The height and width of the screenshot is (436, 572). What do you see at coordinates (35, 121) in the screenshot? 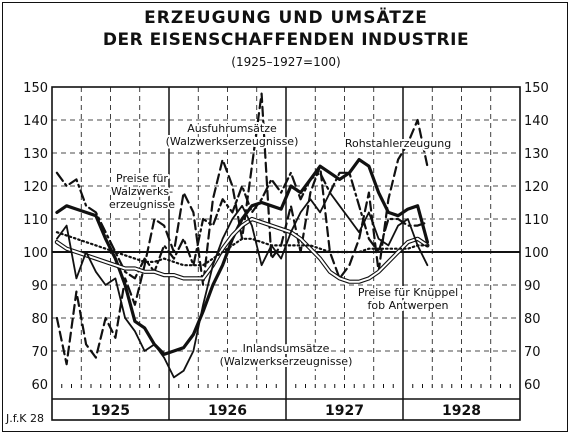
I see `y-tick-label-left: 140` at bounding box center [35, 121].